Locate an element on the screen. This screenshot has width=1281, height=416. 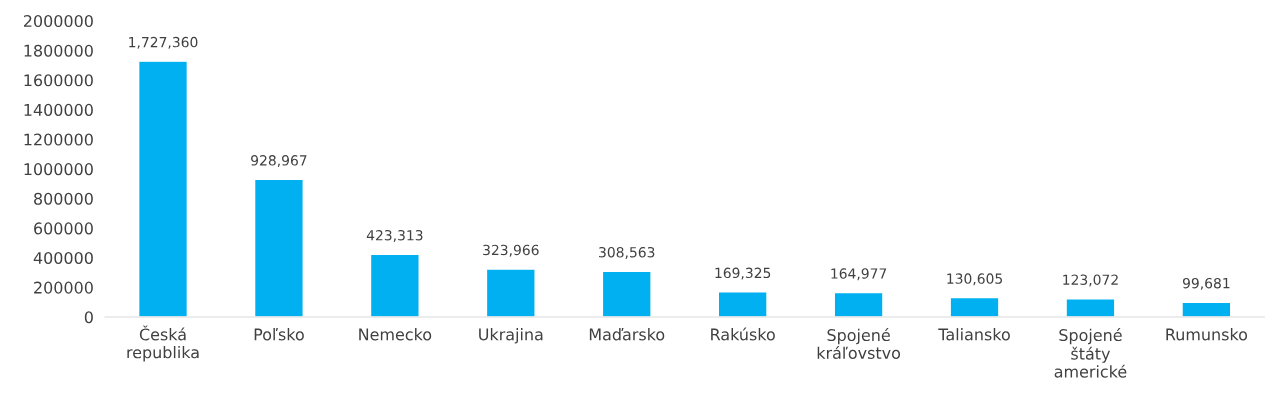
data-label: 164,977 is located at coordinates (859, 274).